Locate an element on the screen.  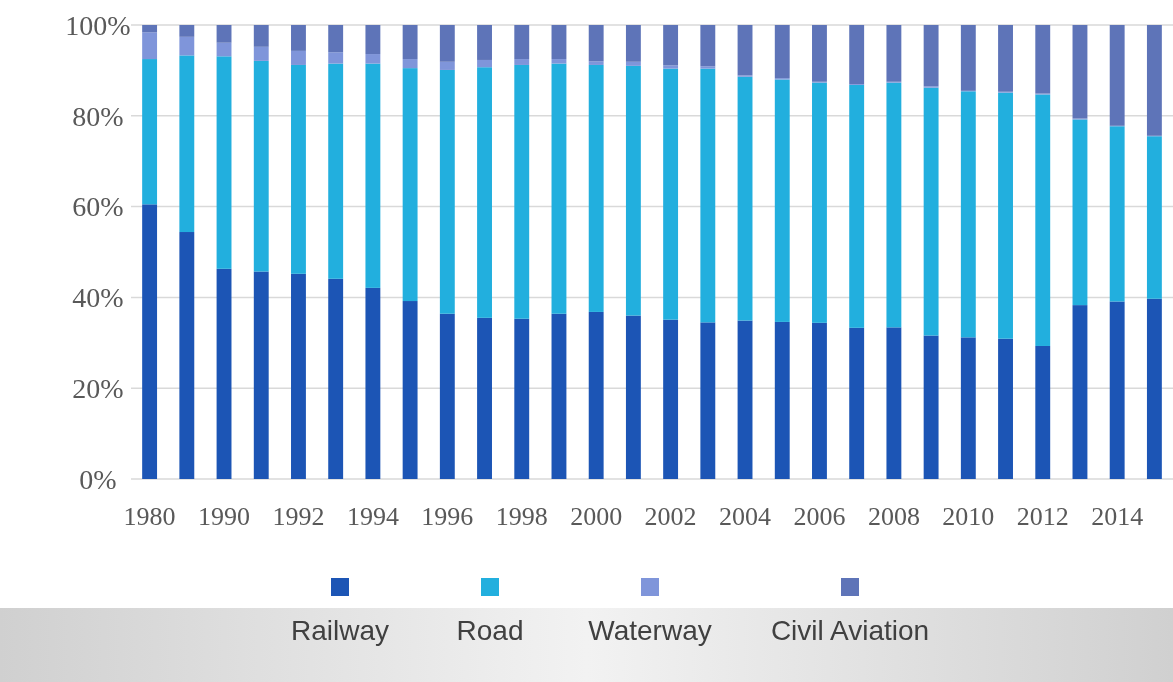
y-tick-label: 40% is located at coordinates (98, 298).